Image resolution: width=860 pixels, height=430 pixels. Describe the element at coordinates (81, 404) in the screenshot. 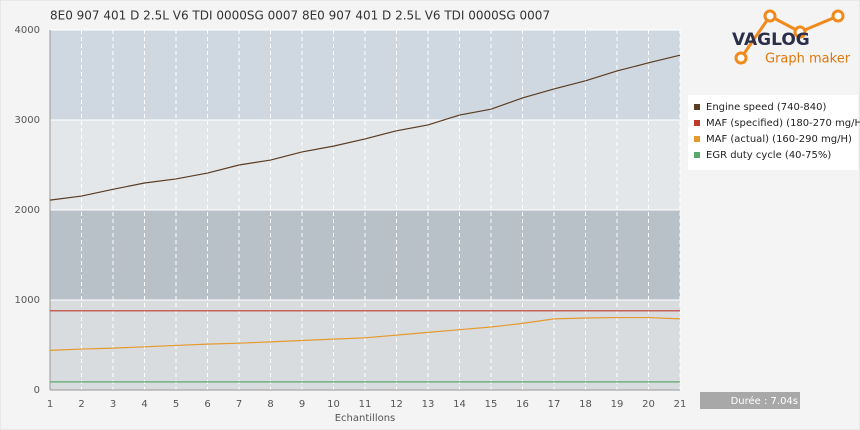

I see `x-tick-label: 2` at that location.